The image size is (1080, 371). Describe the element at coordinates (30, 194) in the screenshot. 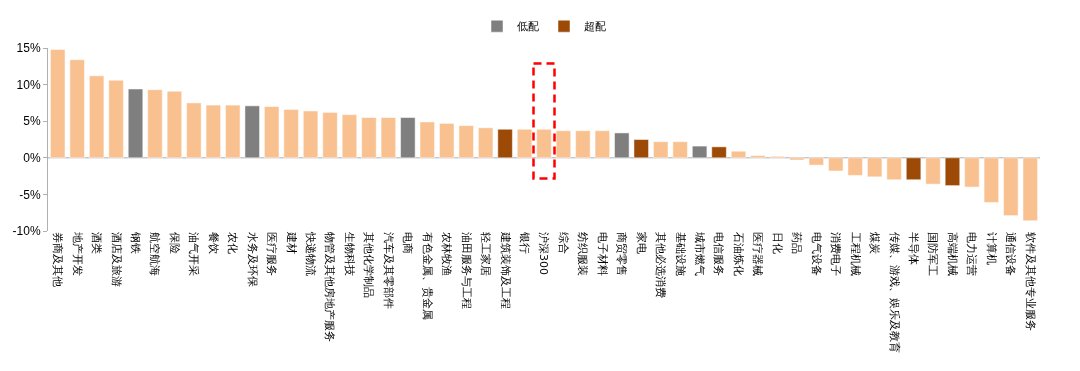

I see `y-tick-label: -5%` at that location.